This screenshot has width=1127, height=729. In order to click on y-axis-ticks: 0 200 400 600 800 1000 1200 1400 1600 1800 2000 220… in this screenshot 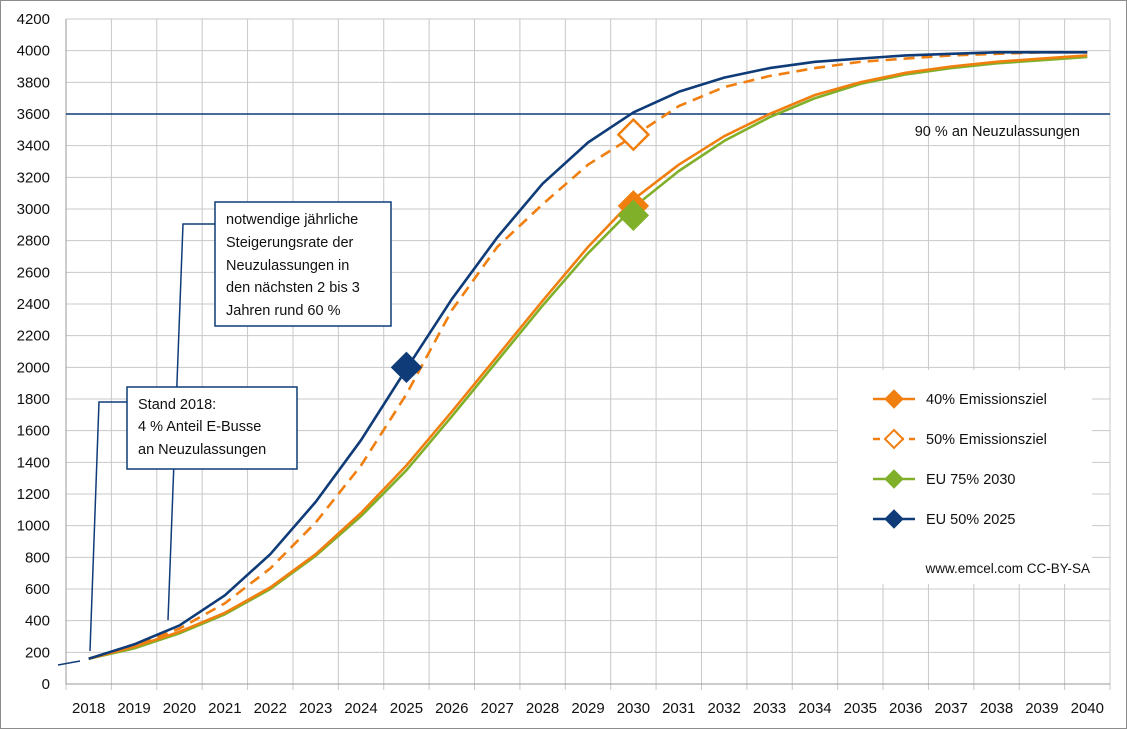, I will do `click(33, 352)`.